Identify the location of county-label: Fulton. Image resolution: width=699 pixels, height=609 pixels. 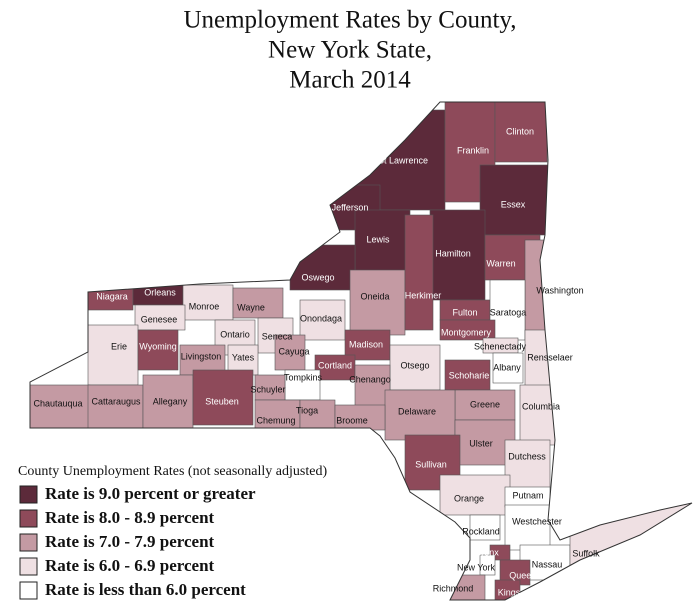
(464, 312).